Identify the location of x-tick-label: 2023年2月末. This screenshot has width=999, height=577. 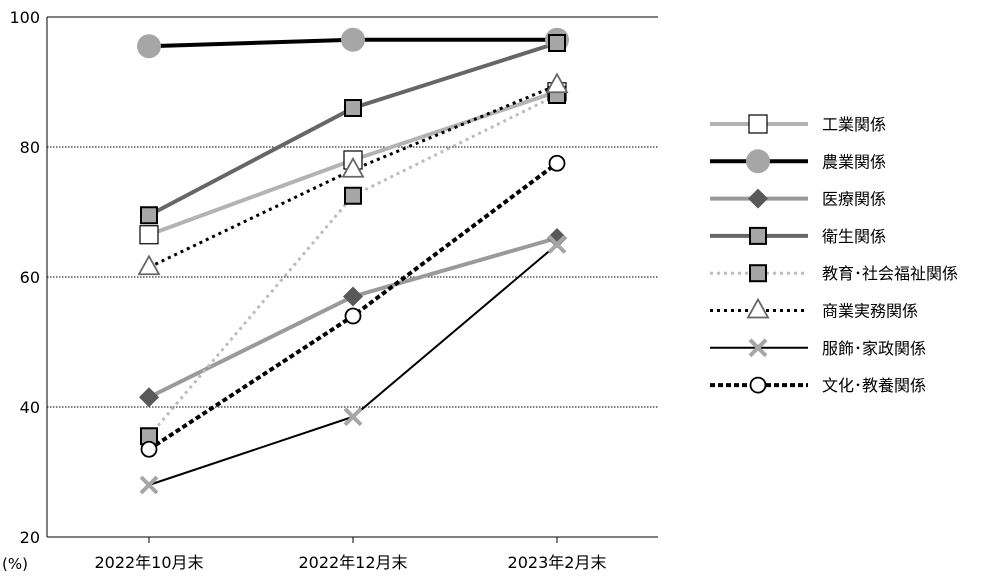
(557, 562).